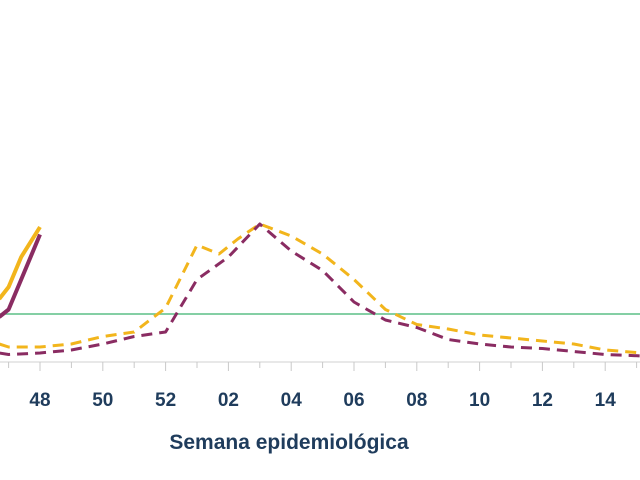 The image size is (640, 480). I want to click on x-axis-ticks, so click(323, 366).